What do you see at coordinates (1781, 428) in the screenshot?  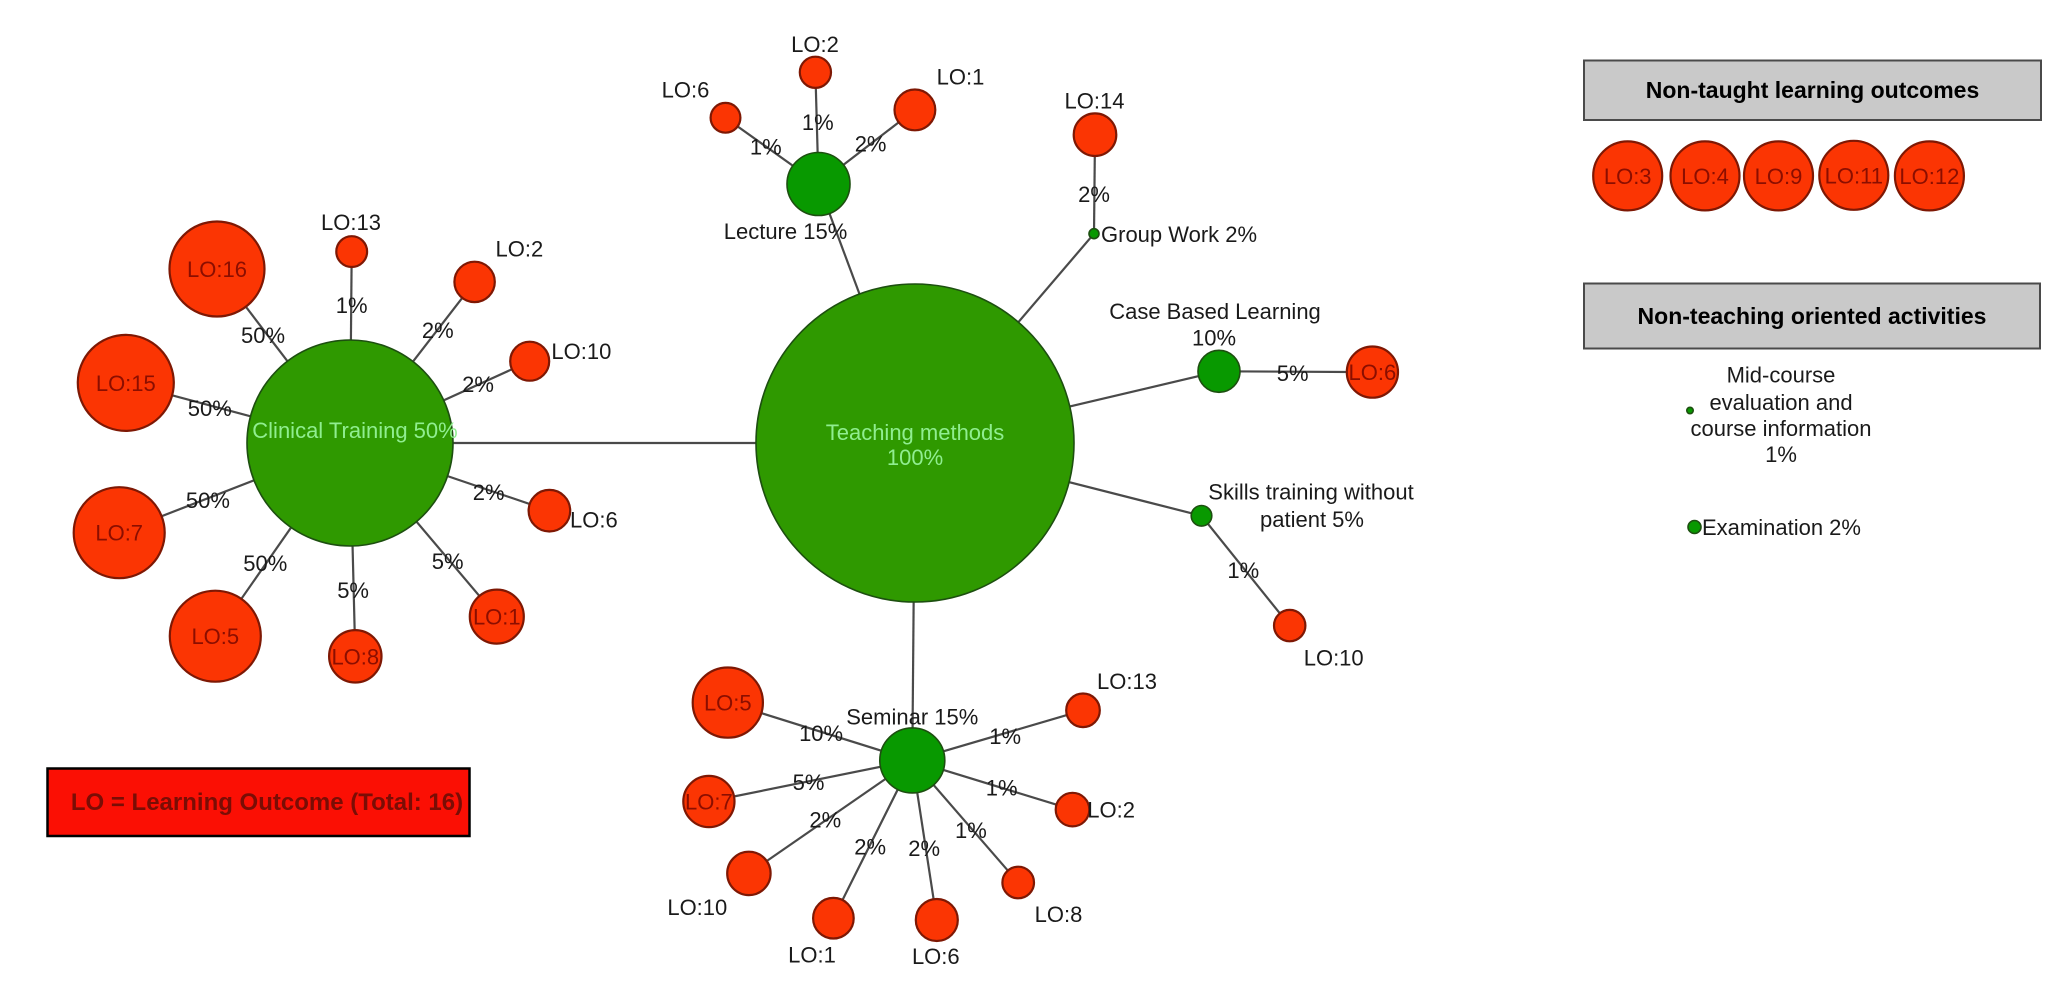 I see `svg-text: course information` at bounding box center [1781, 428].